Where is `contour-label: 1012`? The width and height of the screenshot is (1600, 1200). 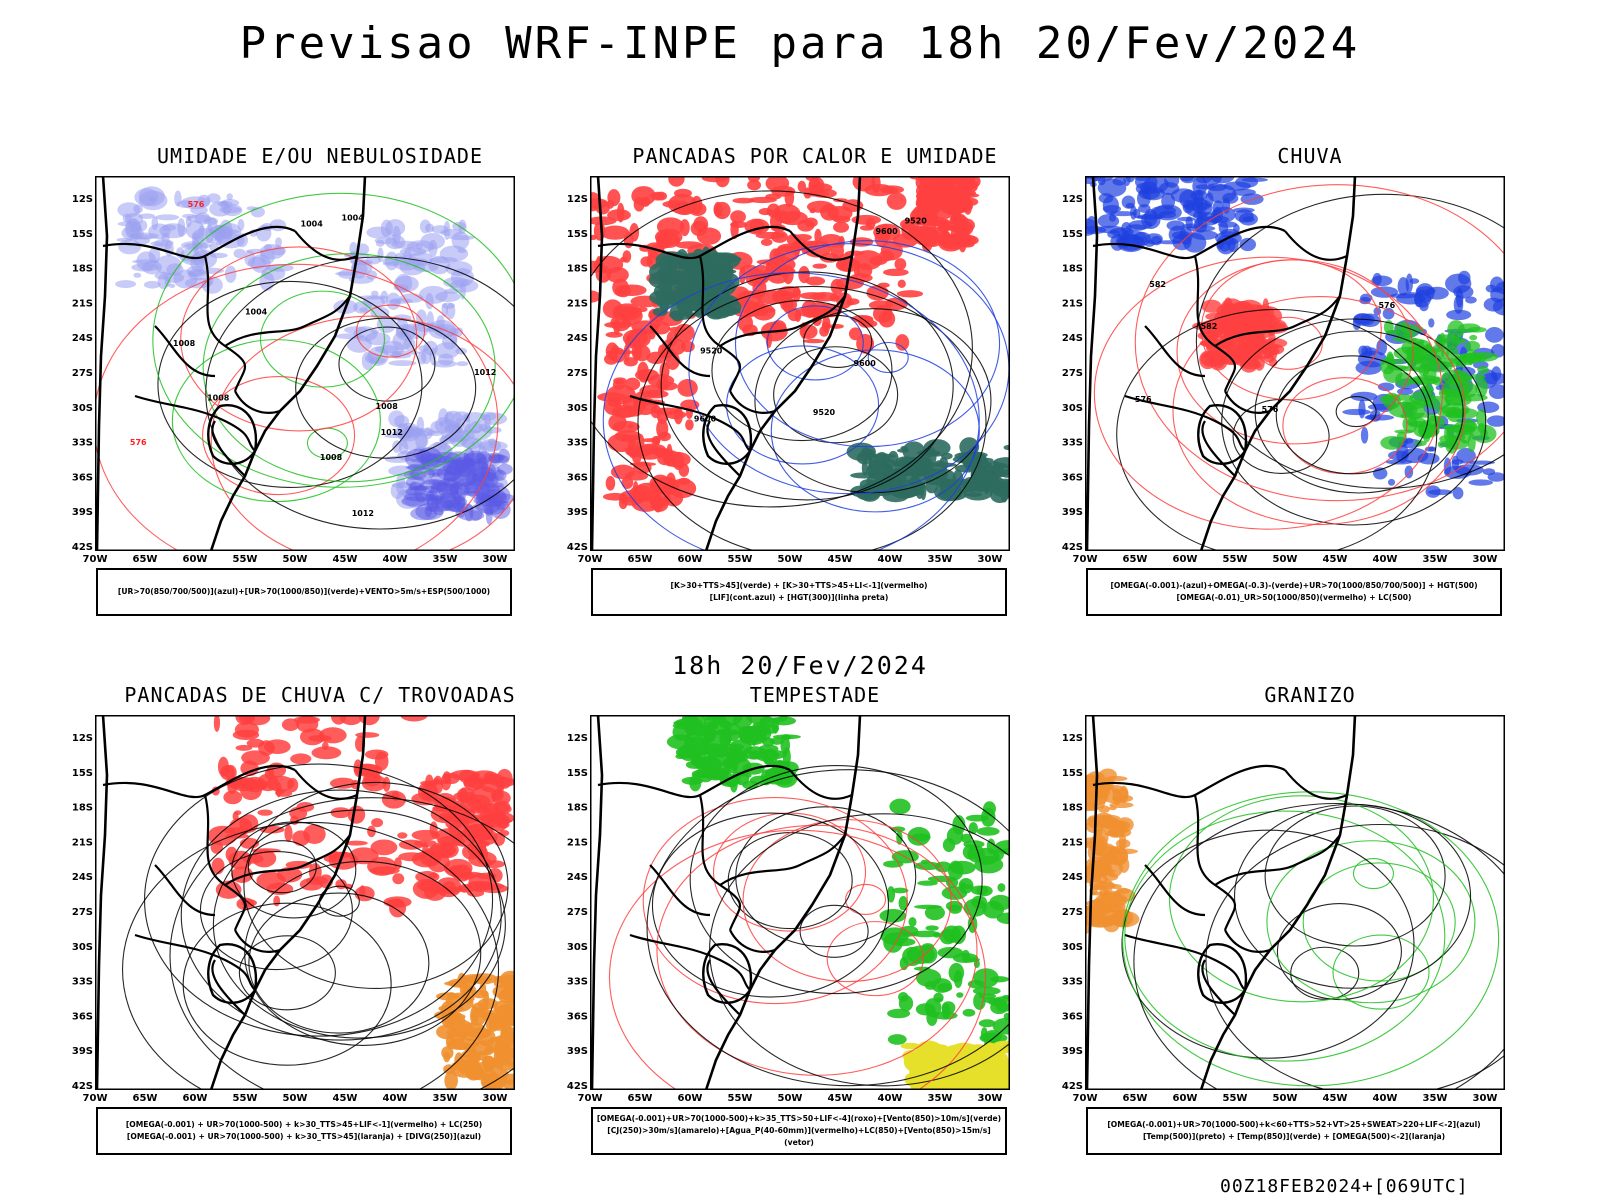 contour-label: 1012 is located at coordinates (363, 513).